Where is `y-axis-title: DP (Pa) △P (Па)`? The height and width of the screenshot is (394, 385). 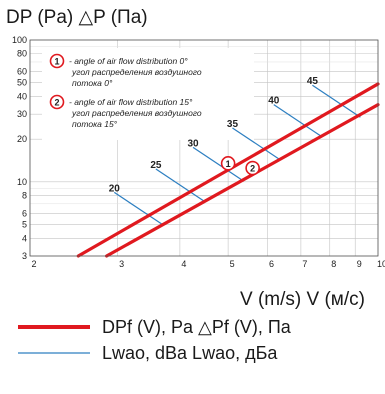
y-axis-title: DP (Pa) △P (Па) is located at coordinates (77, 17).